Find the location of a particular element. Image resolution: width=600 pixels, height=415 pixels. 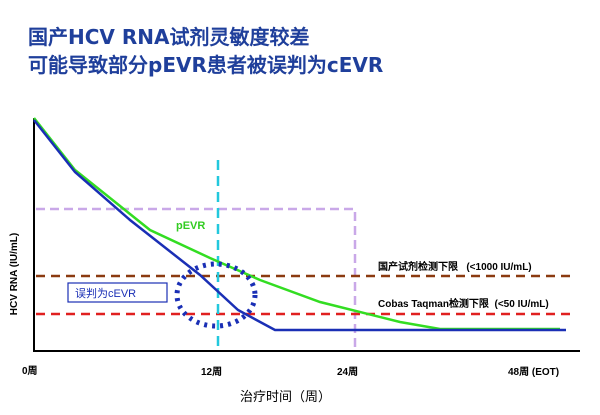

misjudged-label: 误判为cEVR is located at coordinates (105, 293).